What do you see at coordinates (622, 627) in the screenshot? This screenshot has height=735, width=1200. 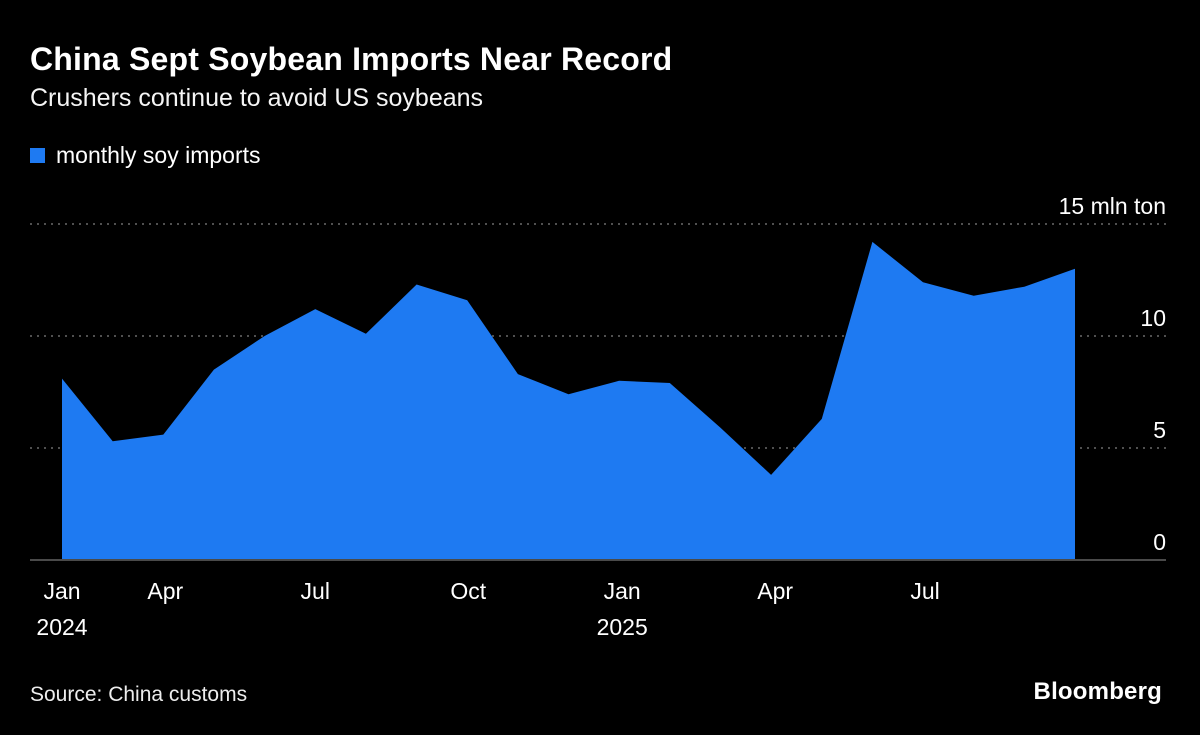 I see `x-tick-year: 2025` at bounding box center [622, 627].